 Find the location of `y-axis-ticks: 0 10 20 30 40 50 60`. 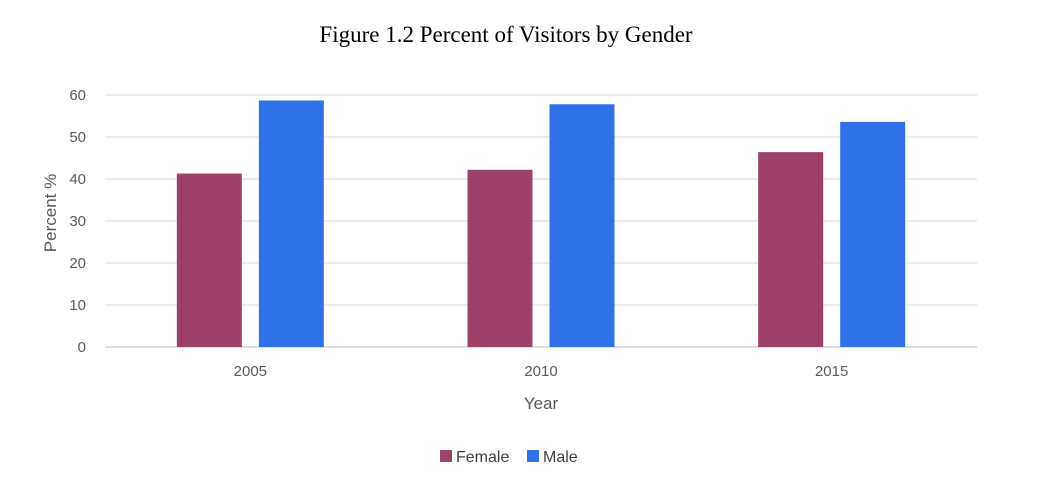

y-axis-ticks: 0 10 20 30 40 50 60 is located at coordinates (77, 221).